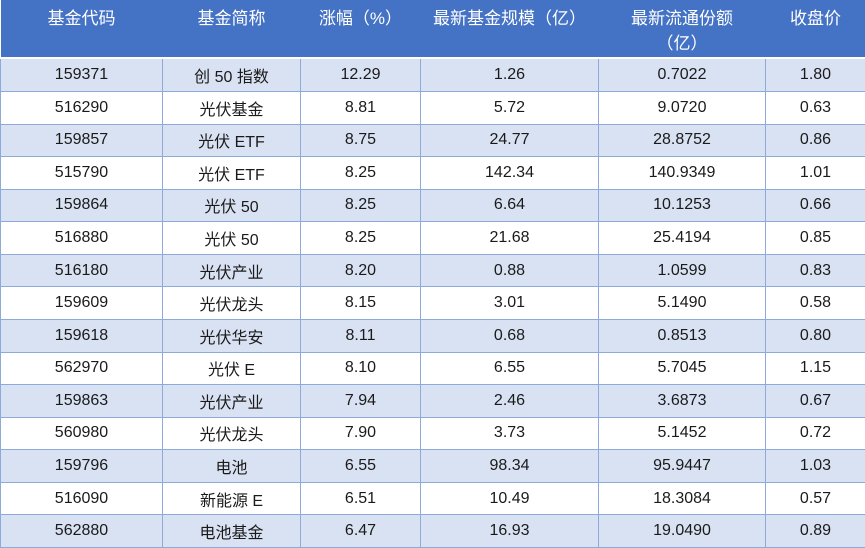 This screenshot has width=865, height=548. Describe the element at coordinates (509, 303) in the screenshot. I see `fund-size-cell: 3.01` at that location.